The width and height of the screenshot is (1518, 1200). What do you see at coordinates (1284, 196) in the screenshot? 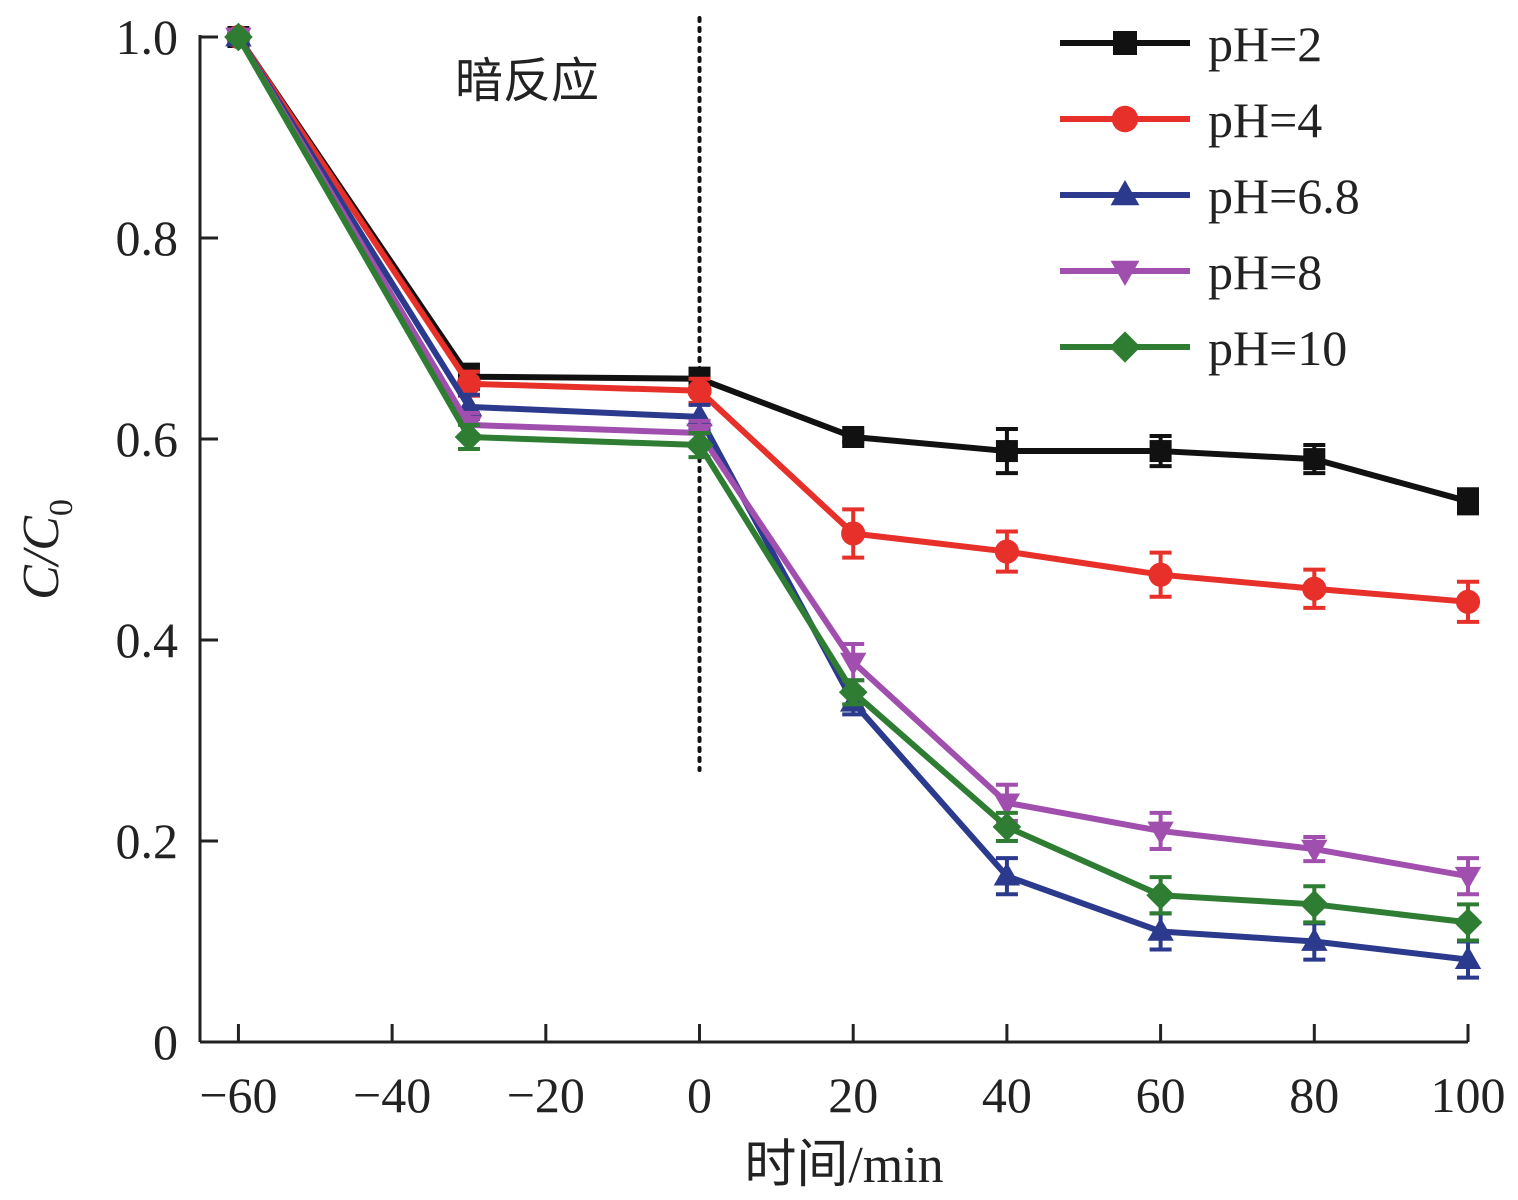
I see `legend-label: pH=6.8` at bounding box center [1284, 196].